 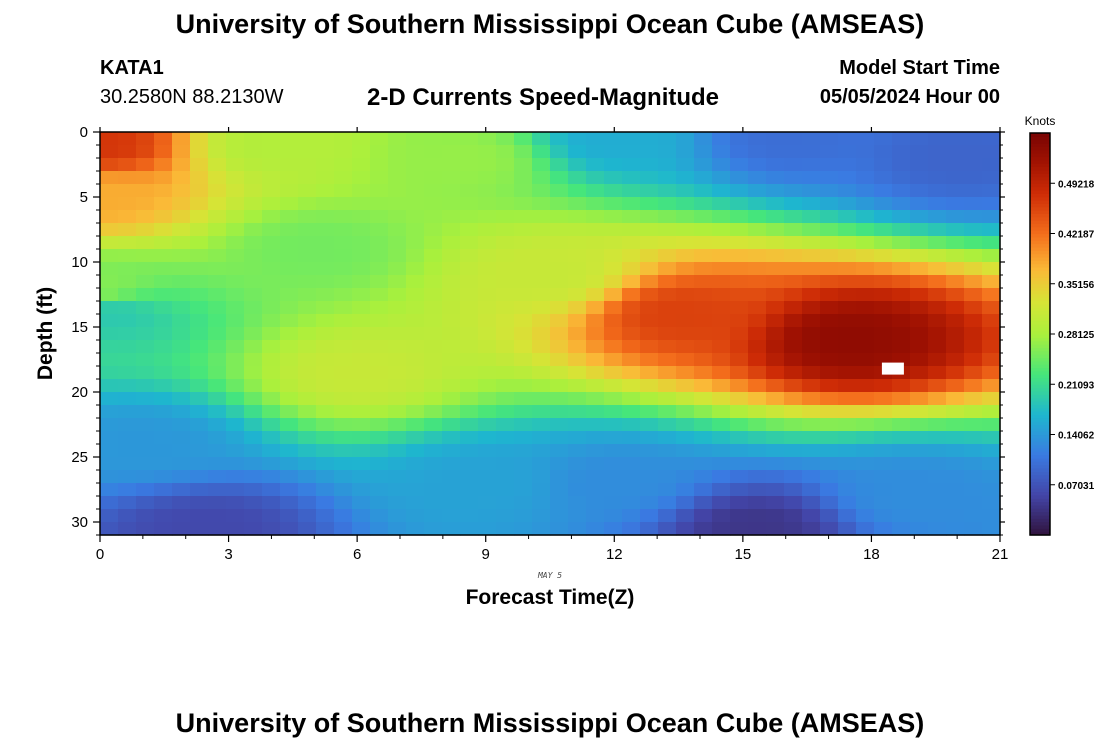 I want to click on colorbar-tick-label: 0.42187, so click(x=1076, y=235).